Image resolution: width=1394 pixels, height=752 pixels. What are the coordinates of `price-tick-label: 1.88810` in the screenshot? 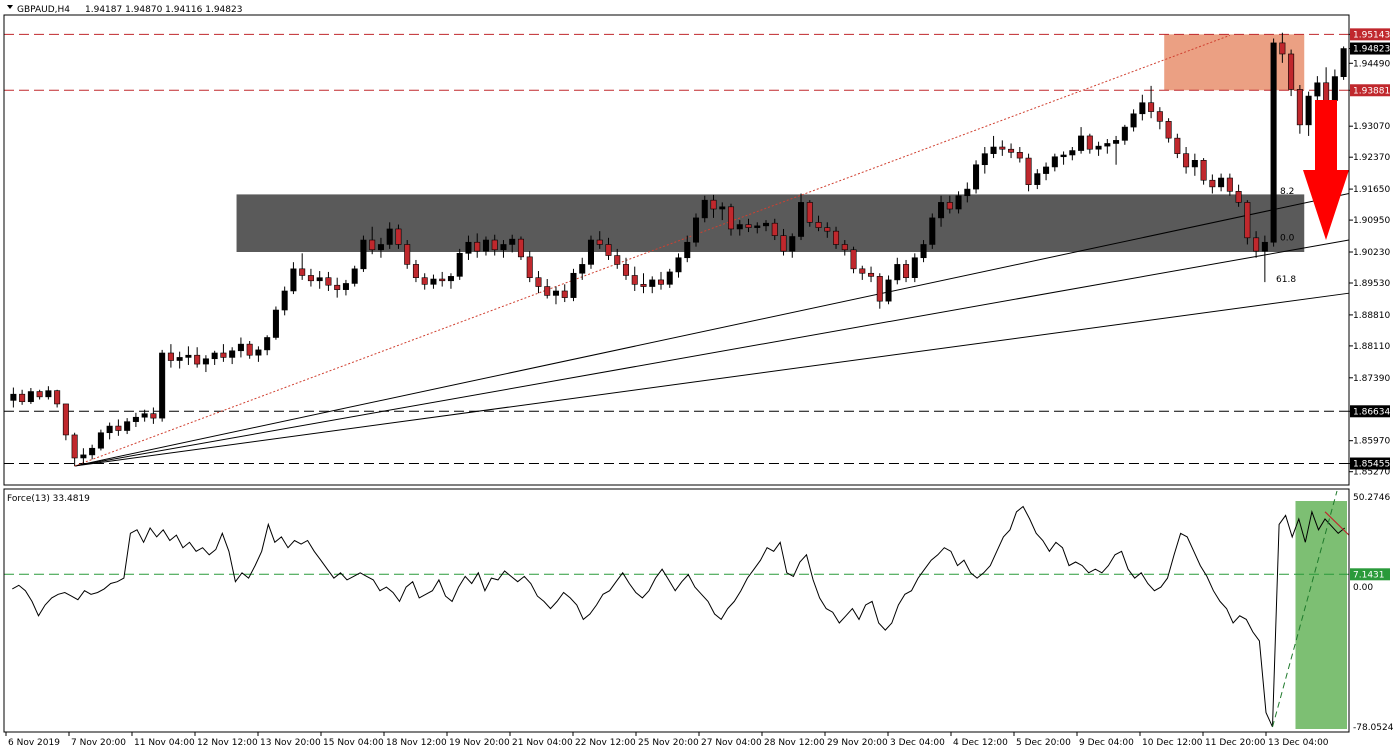 It's located at (1371, 316).